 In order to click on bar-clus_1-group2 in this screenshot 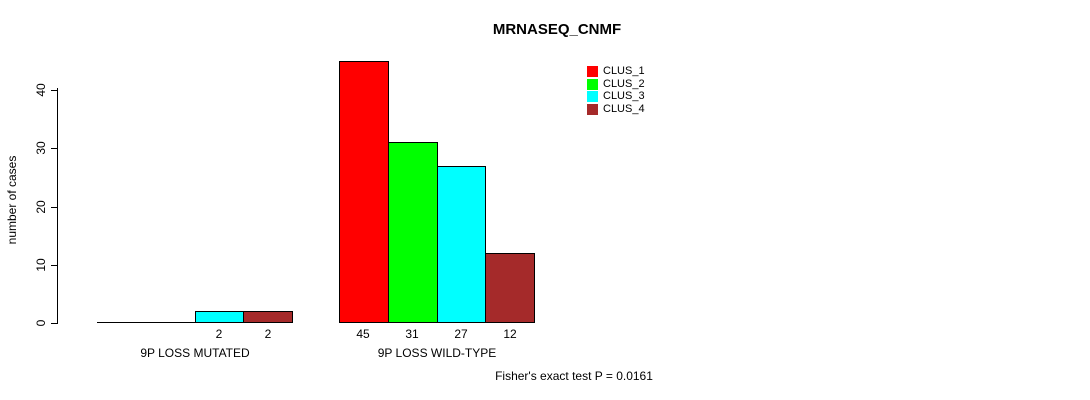, I will do `click(364, 192)`.